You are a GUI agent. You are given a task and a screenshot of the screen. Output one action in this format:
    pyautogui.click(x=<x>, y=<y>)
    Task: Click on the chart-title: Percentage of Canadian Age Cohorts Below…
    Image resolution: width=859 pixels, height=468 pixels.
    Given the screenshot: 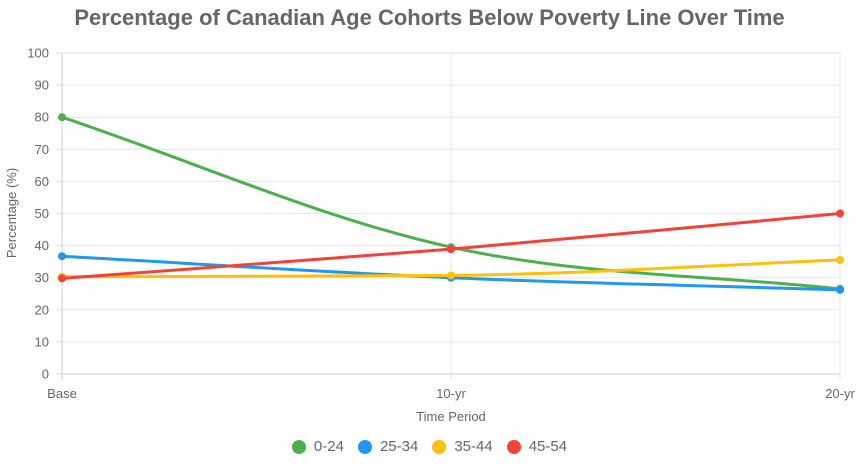 What is the action you would take?
    pyautogui.click(x=429, y=17)
    